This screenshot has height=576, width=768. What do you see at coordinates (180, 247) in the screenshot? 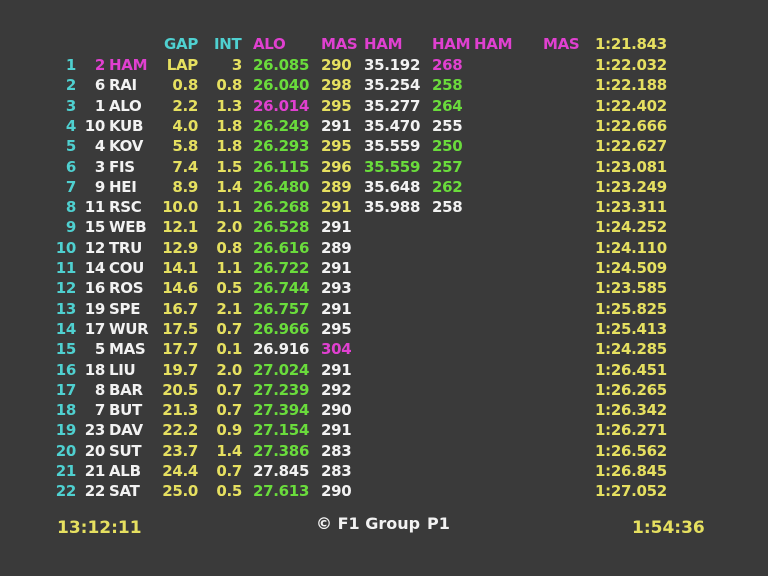
I see `cell-gap: 12.9` at bounding box center [180, 247].